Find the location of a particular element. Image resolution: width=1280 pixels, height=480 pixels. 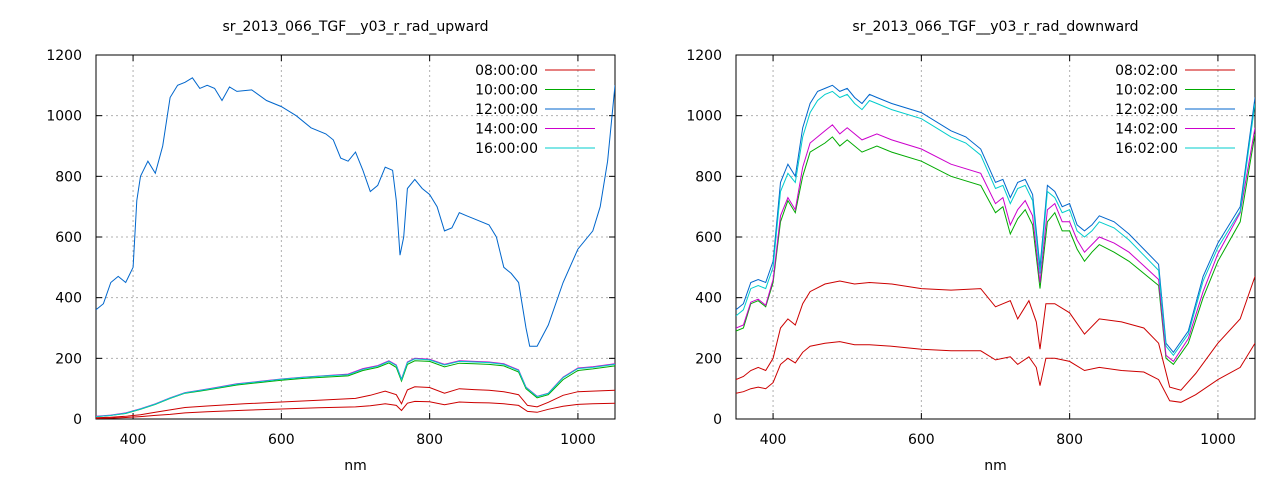

legend-label: 08:02:00 is located at coordinates (1146, 71).